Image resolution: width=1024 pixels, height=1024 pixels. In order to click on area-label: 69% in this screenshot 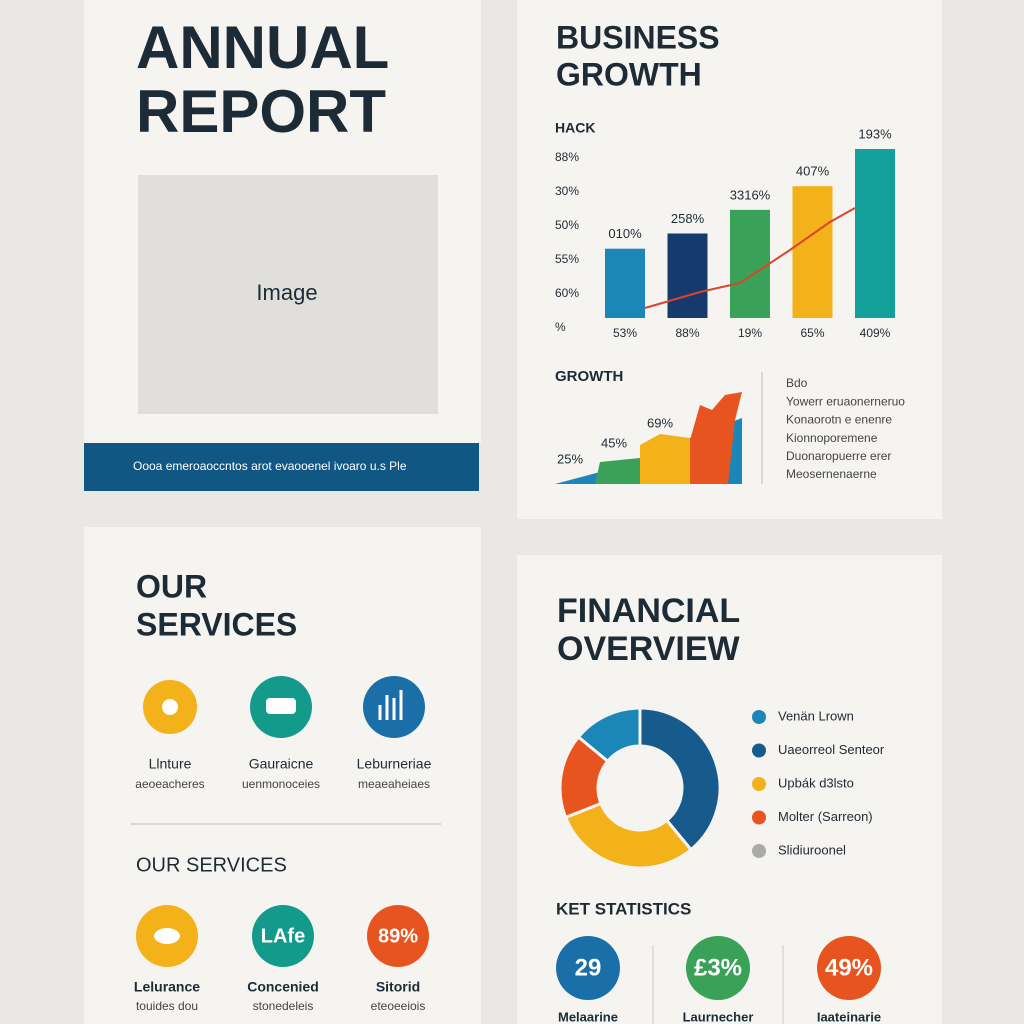, I will do `click(660, 422)`.